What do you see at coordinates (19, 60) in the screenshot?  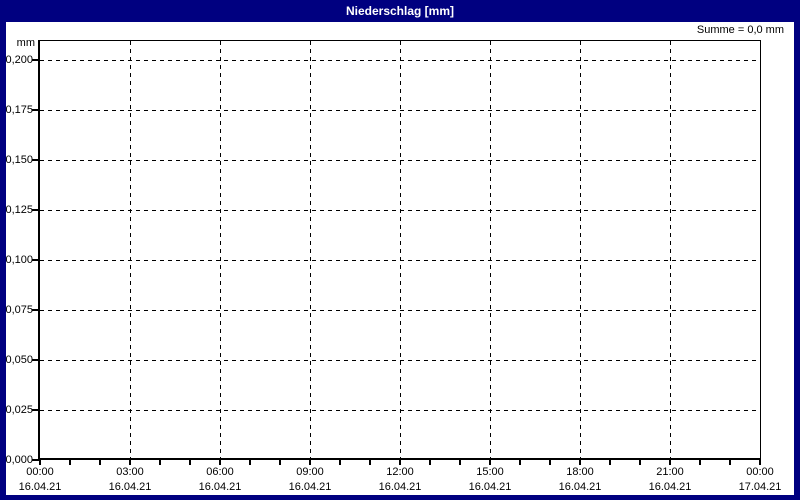 I see `y-axis-label: 0,200` at bounding box center [19, 60].